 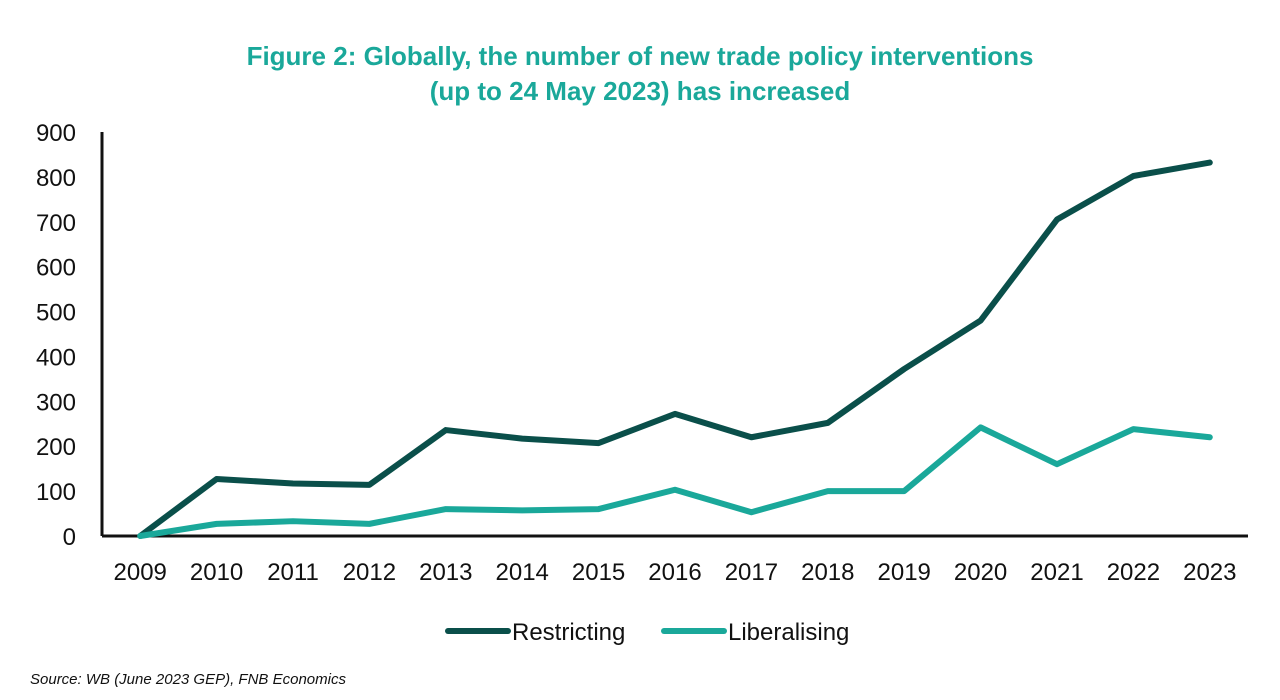 I want to click on x-tick-label: 2019, so click(x=904, y=572).